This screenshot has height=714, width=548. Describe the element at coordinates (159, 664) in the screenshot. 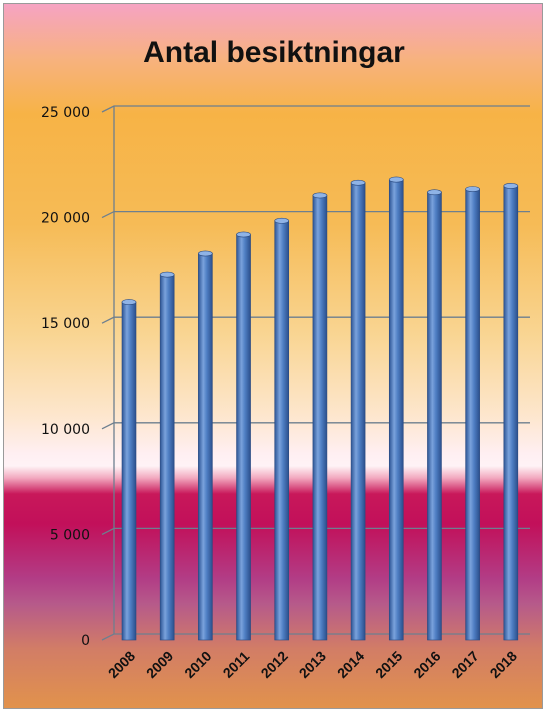

I see `x-tick-label: 2009` at that location.